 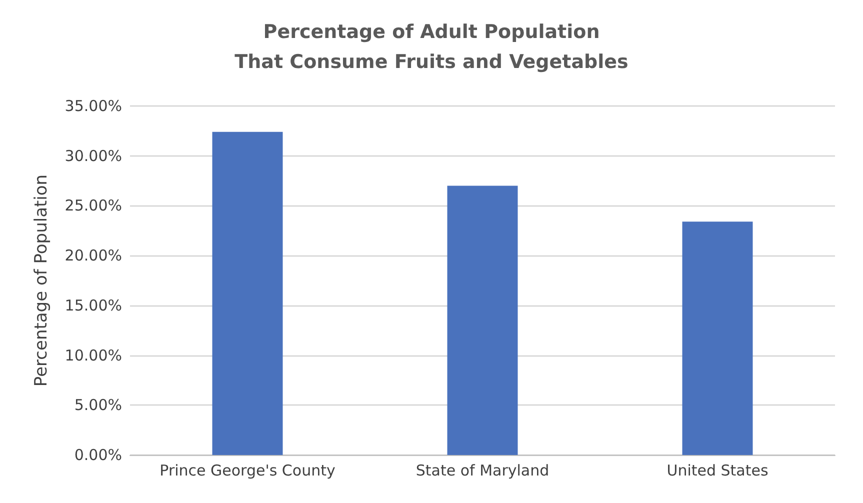 I want to click on y-tick-label: 20.00%, so click(x=93, y=255).